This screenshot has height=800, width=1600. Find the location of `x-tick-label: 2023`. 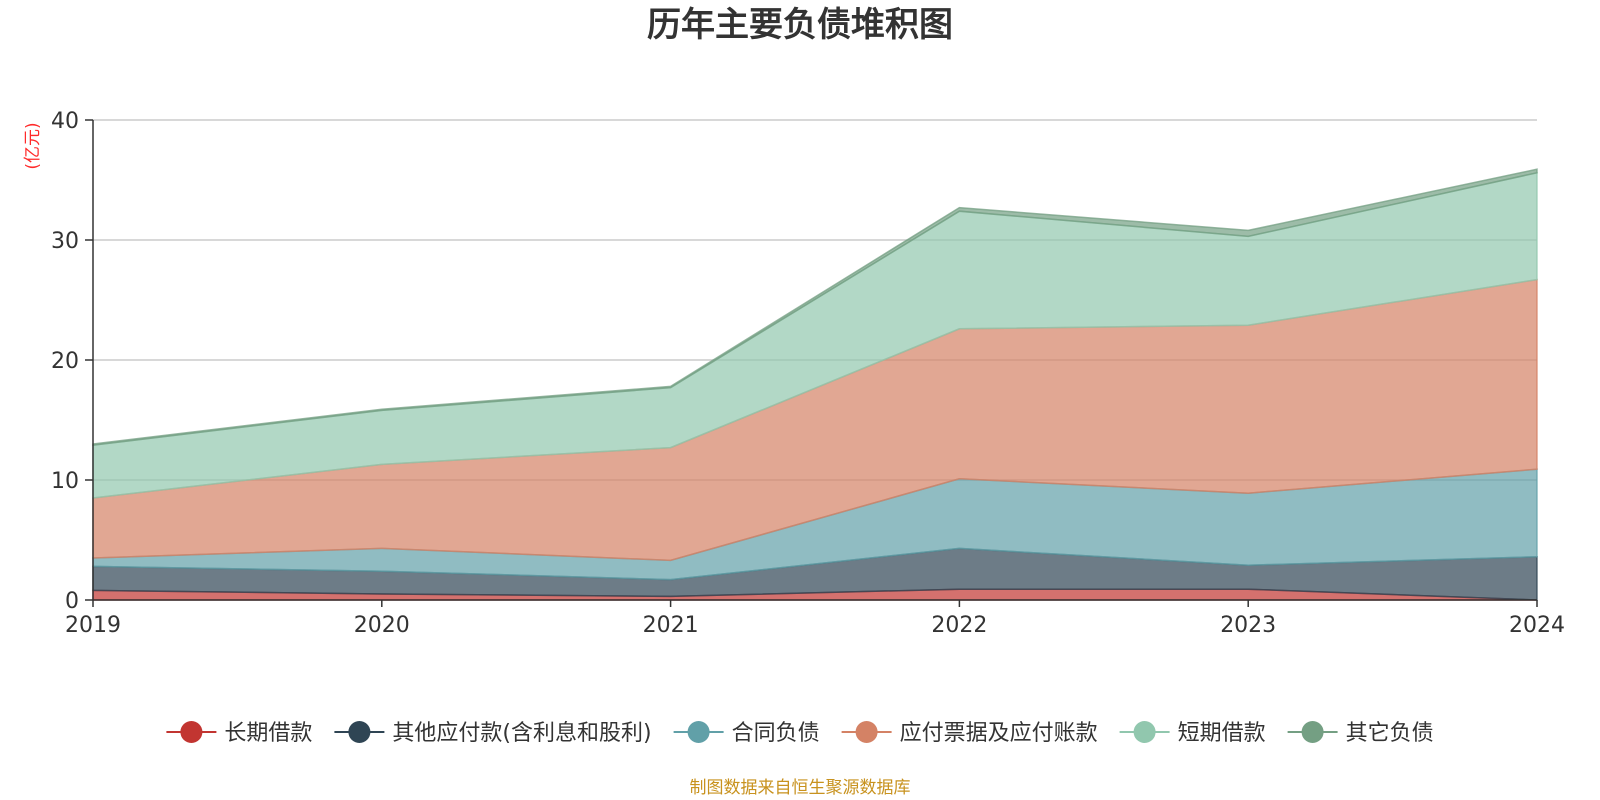

x-tick-label: 2023 is located at coordinates (1248, 625).